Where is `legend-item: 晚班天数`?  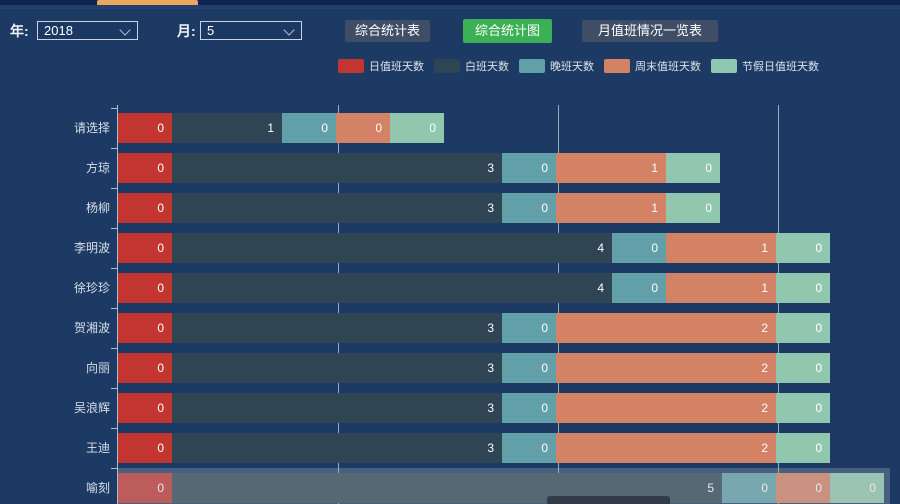
legend-item: 晚班天数 is located at coordinates (556, 66).